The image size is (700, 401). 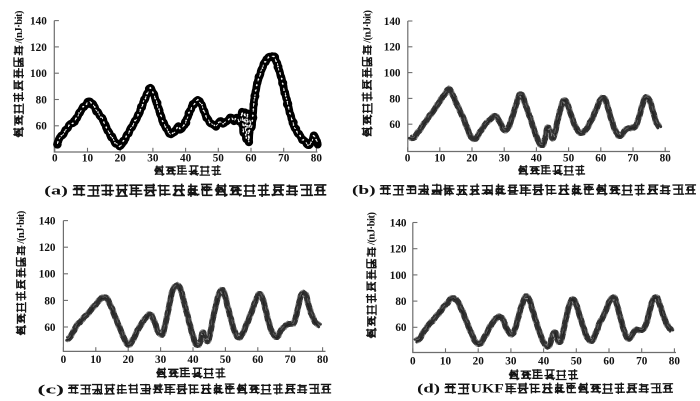 I want to click on svg-text: UKF, so click(x=487, y=389).